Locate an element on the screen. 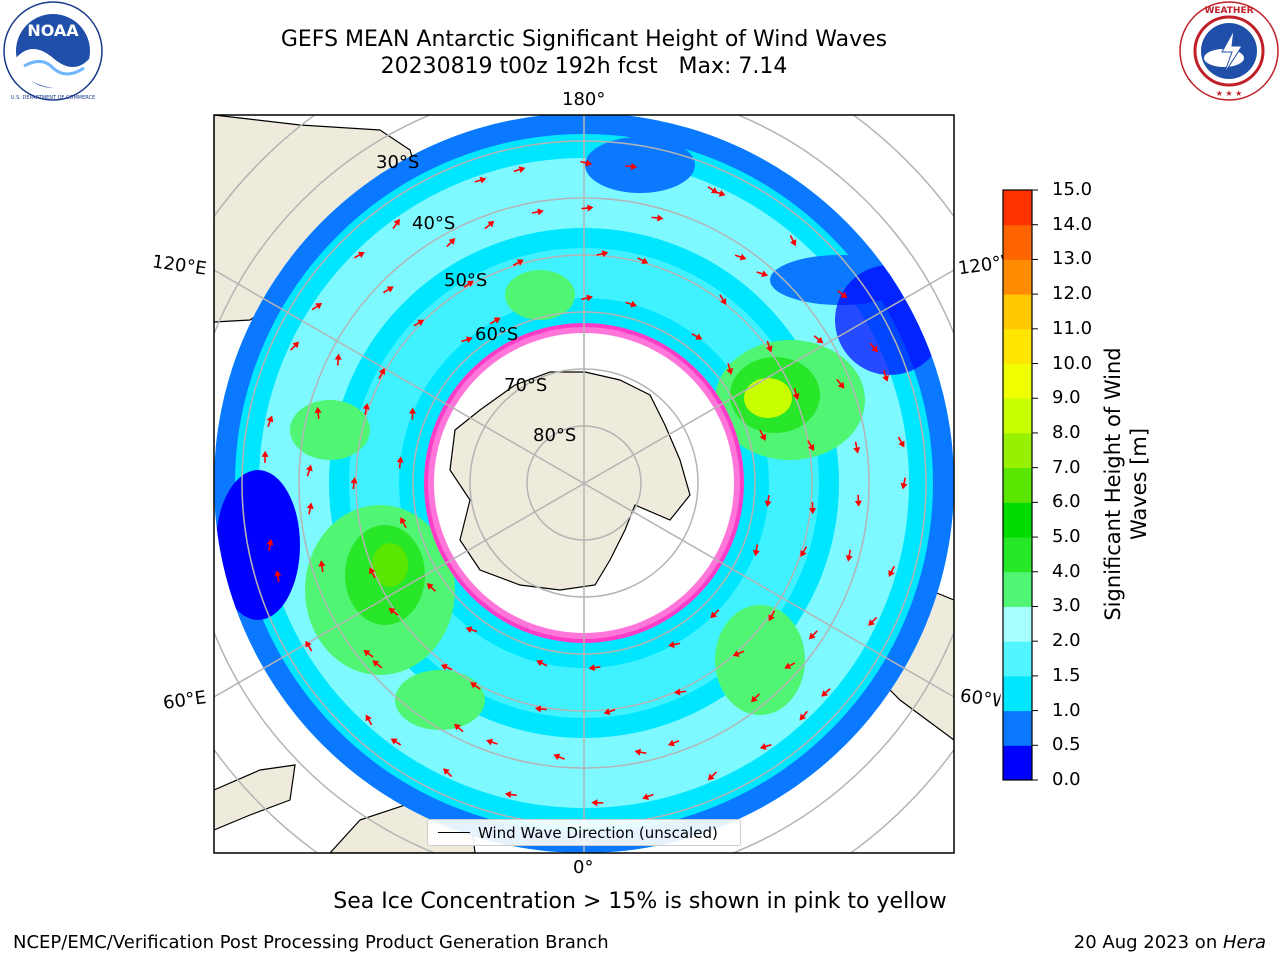  svg-text: WEATHER is located at coordinates (1228, 11).